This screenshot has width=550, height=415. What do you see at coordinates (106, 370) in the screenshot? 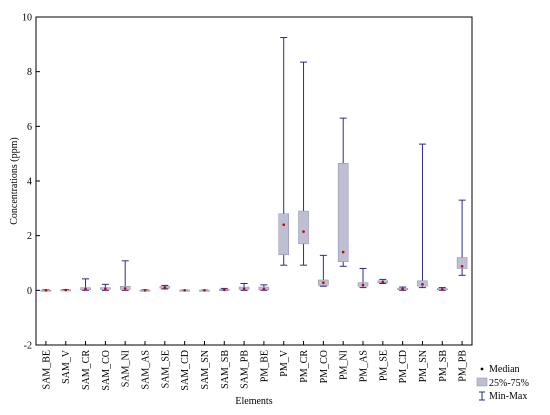
I see `x-tick-label: SAM_CO` at bounding box center [106, 370].